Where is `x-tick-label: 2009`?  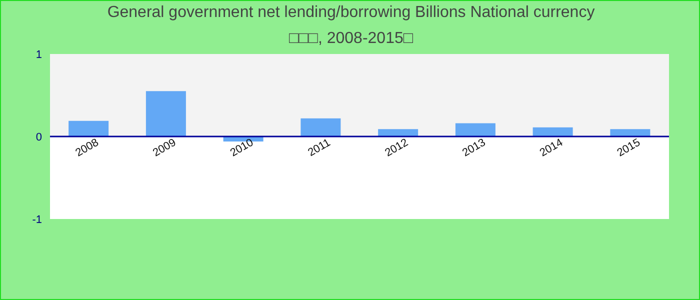
x-tick-label: 2009 is located at coordinates (164, 148).